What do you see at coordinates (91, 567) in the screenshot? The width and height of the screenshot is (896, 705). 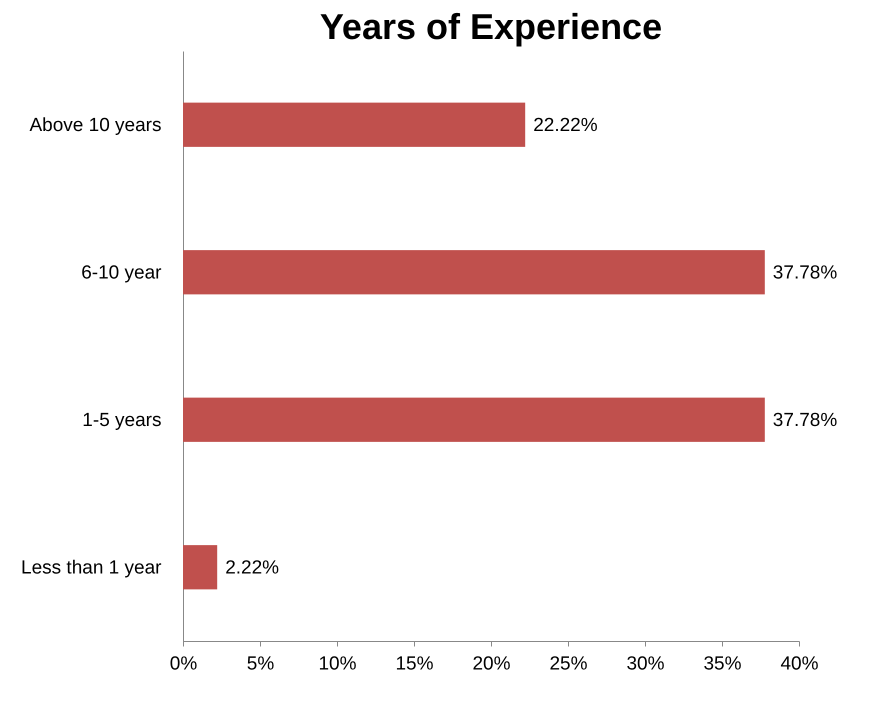 I see `y-tick-label: Less than 1 year` at bounding box center [91, 567].